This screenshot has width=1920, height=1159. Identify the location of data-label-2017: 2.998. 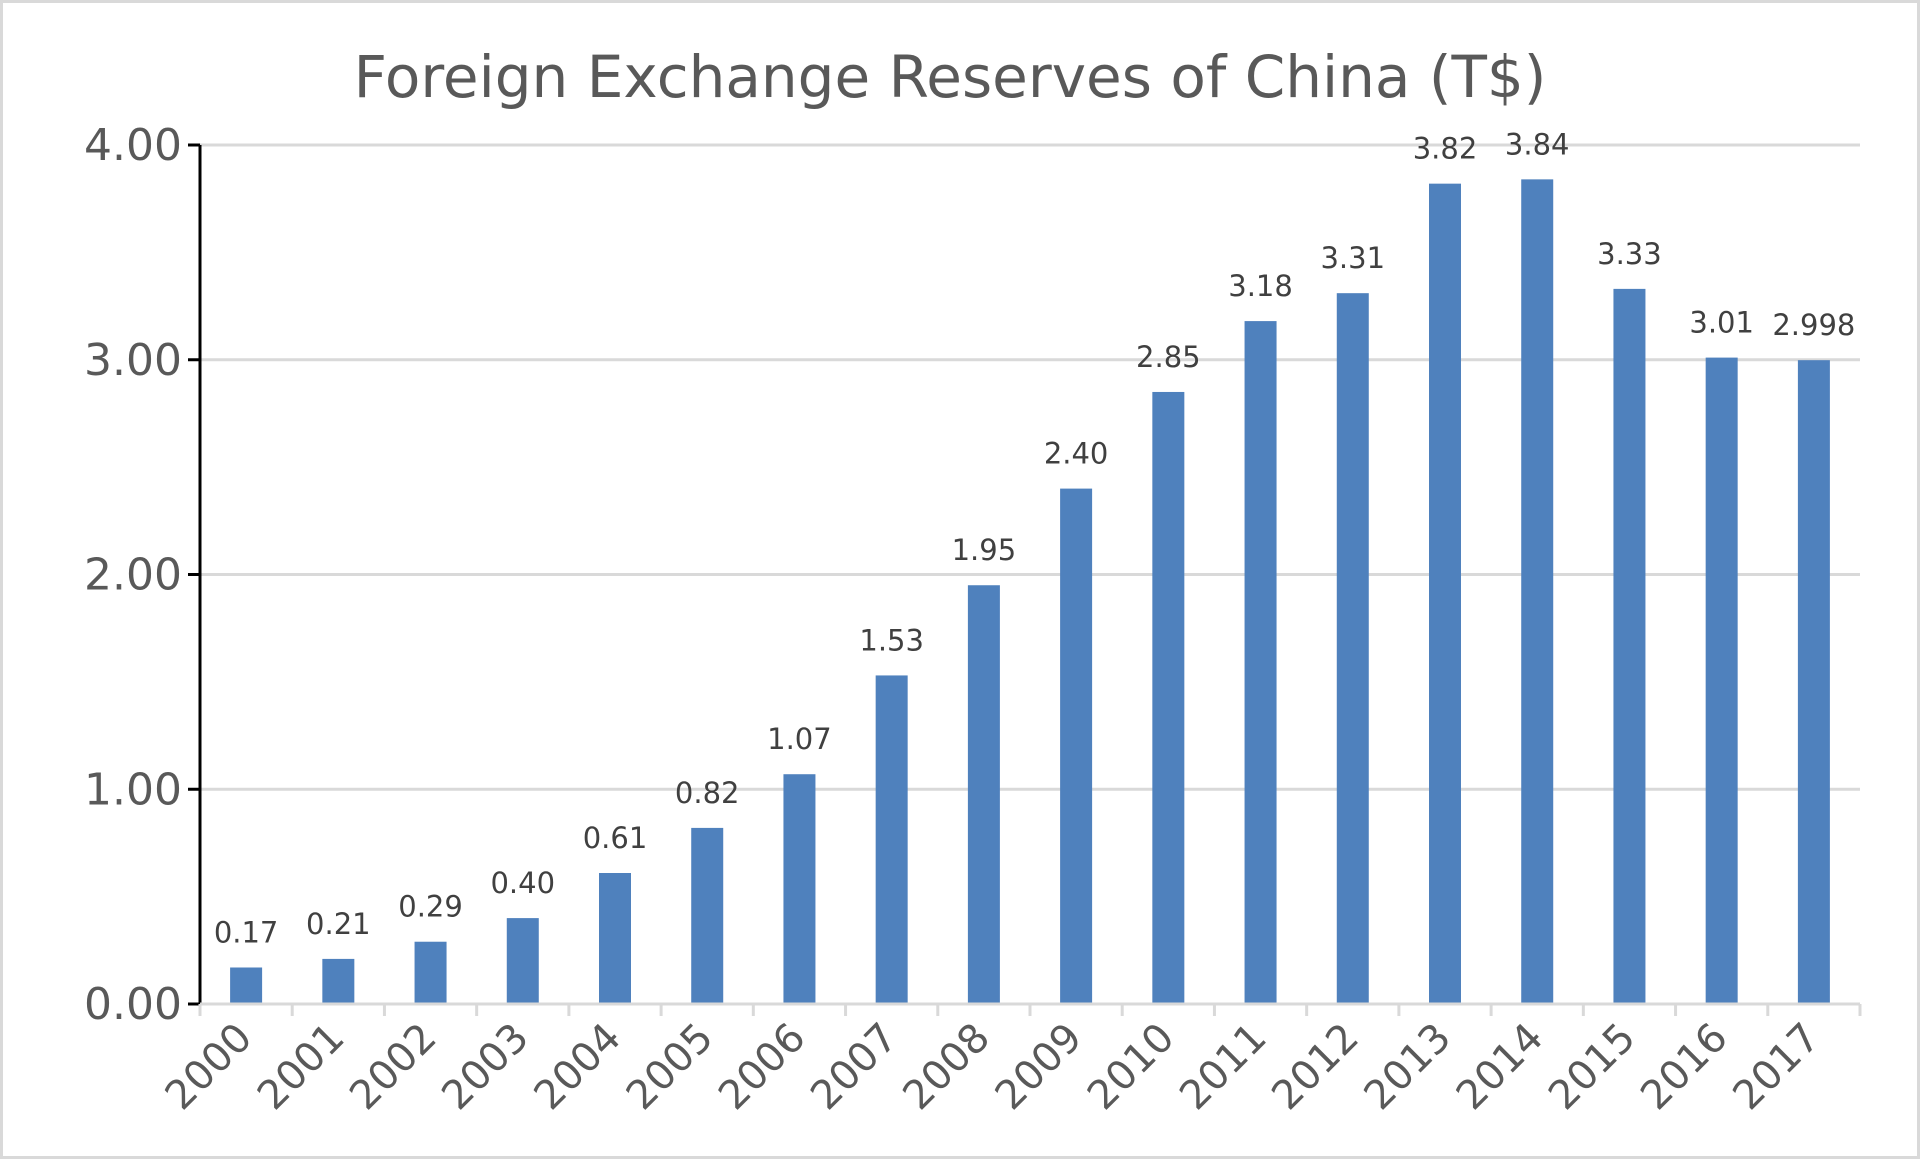
(1813, 325).